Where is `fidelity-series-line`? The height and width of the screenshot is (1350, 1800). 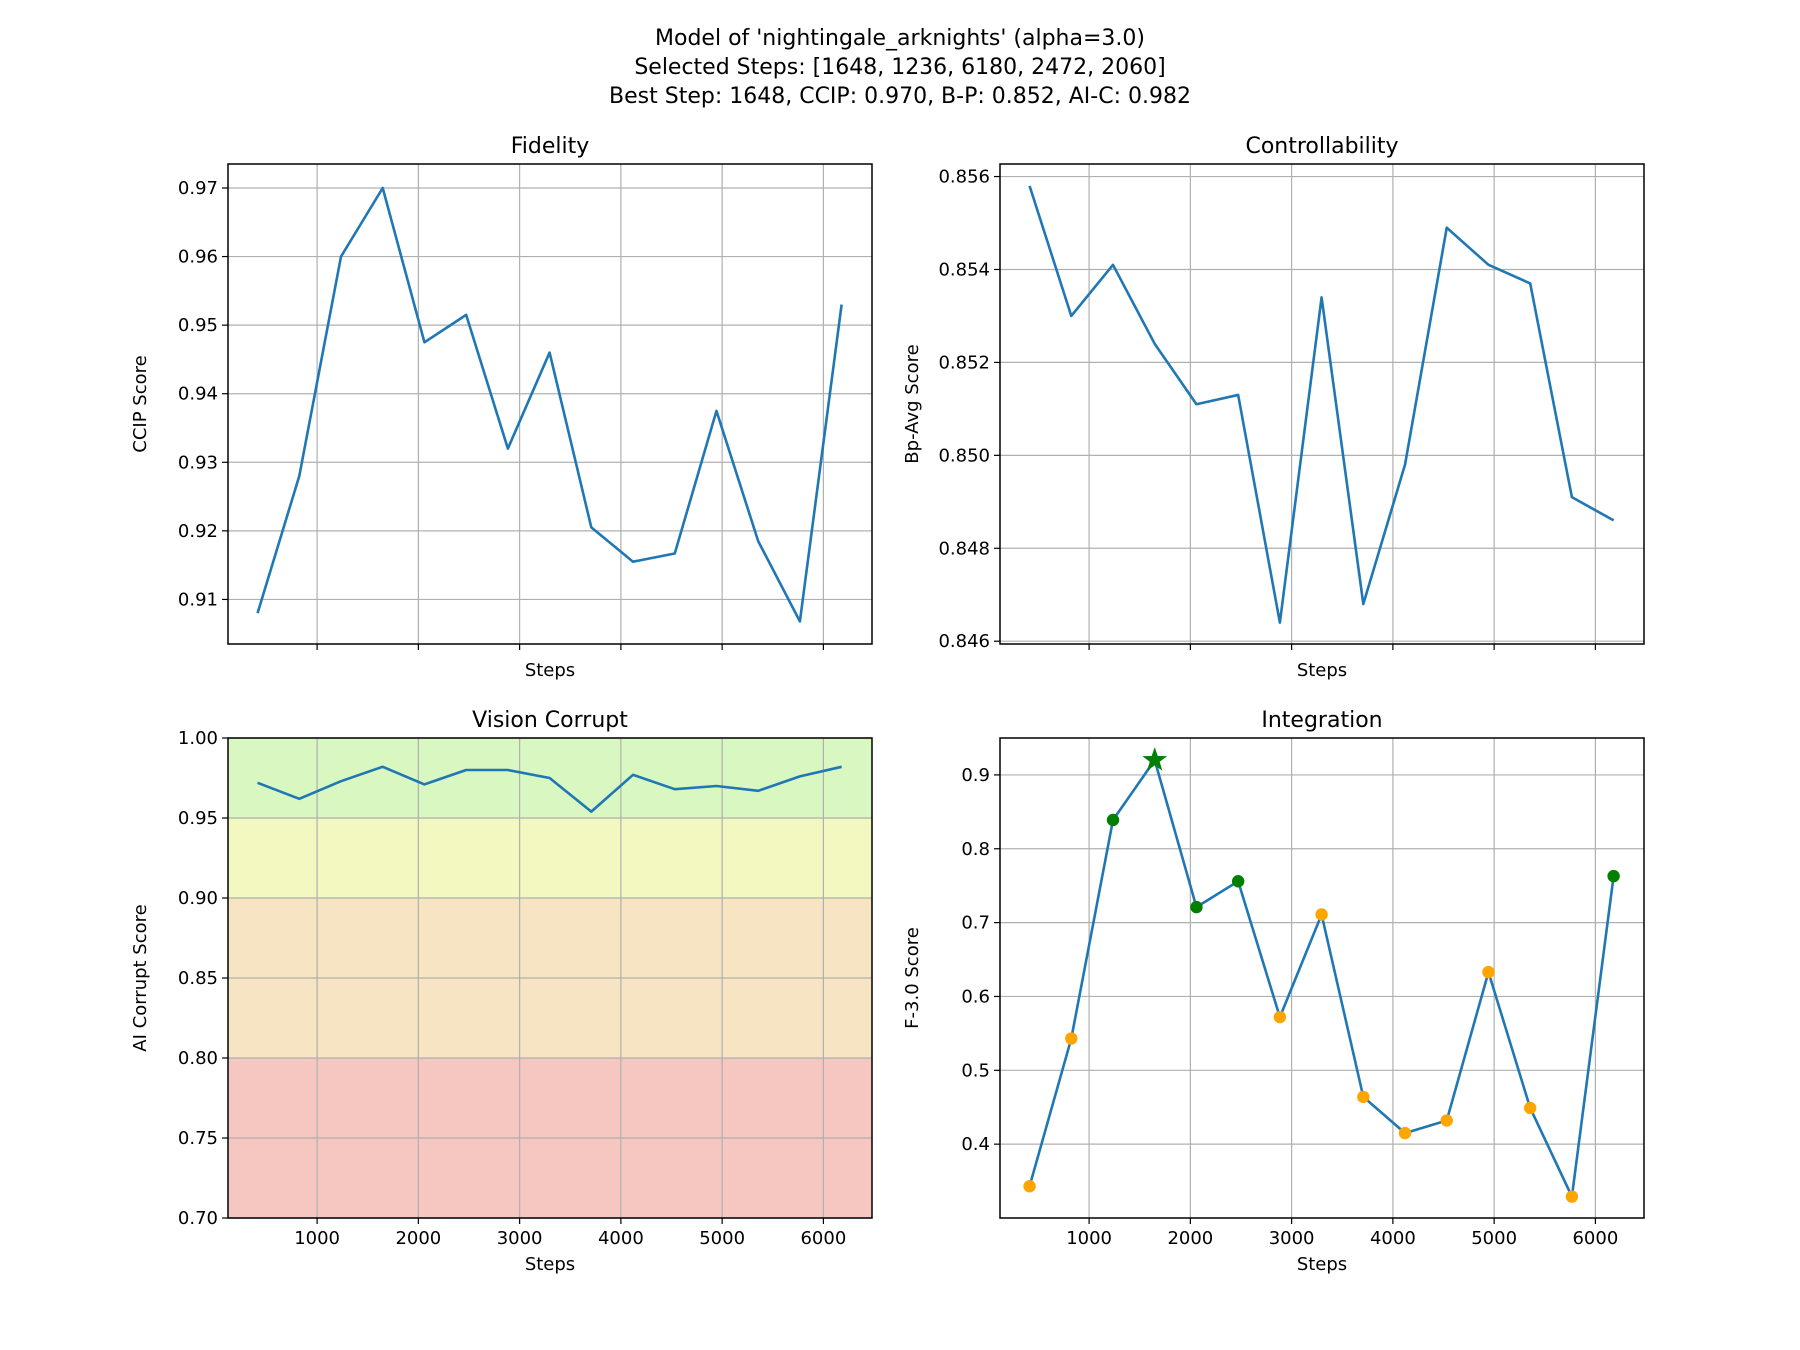 fidelity-series-line is located at coordinates (549, 404).